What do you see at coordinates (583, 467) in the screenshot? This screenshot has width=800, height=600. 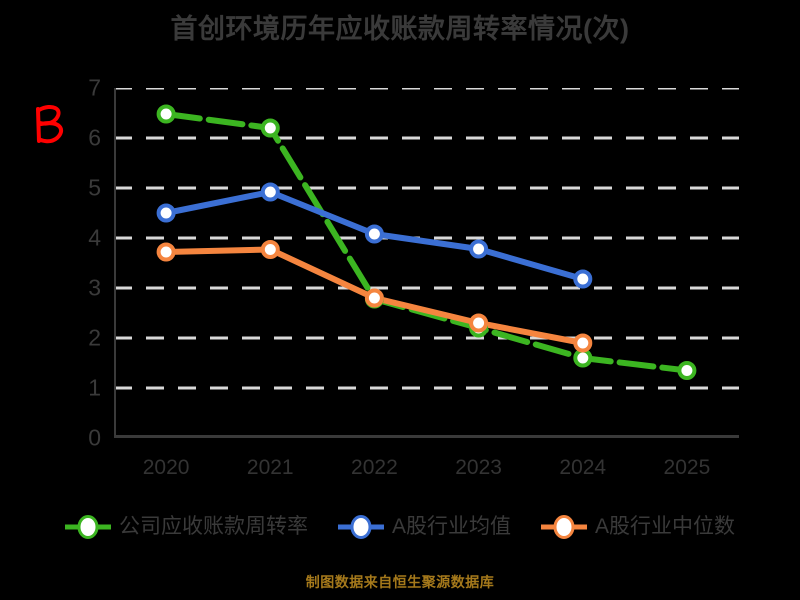 I see `x-axis-tick-label: 2024` at bounding box center [583, 467].